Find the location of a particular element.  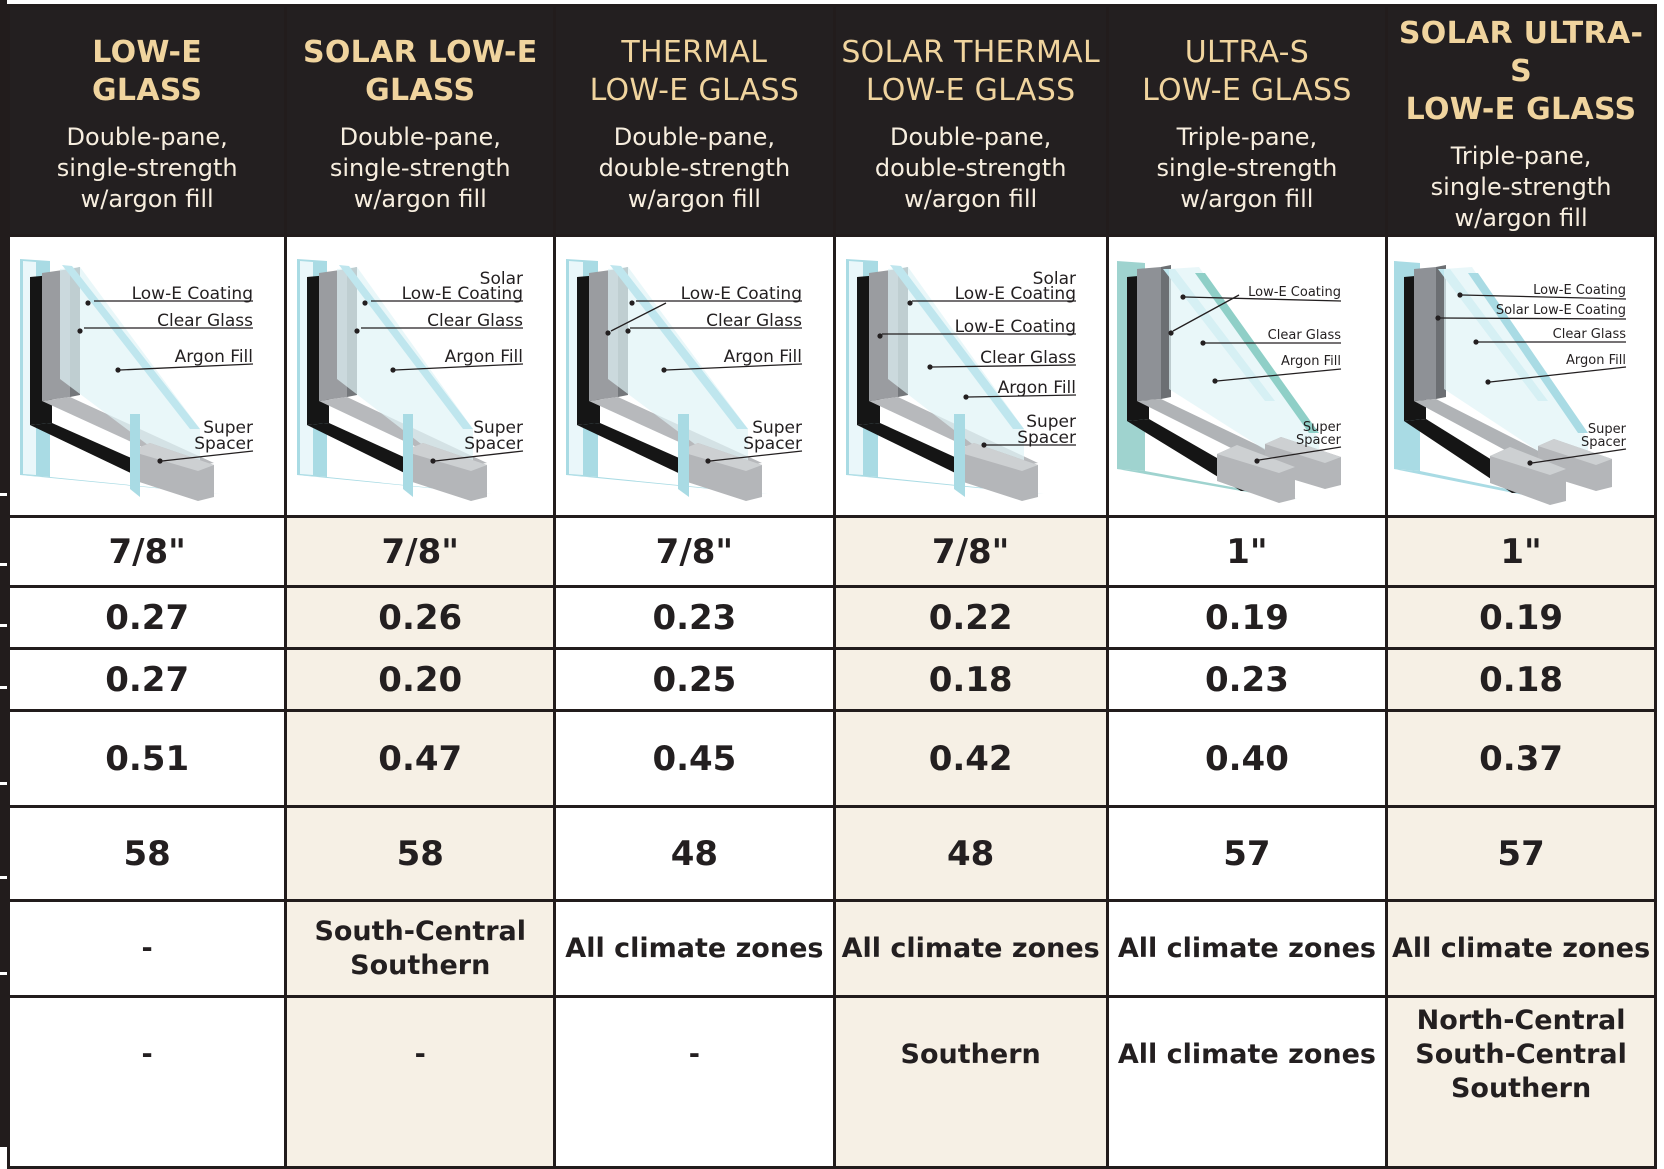

diagram-label: Solar Low-E Coating is located at coordinates (1561, 310).